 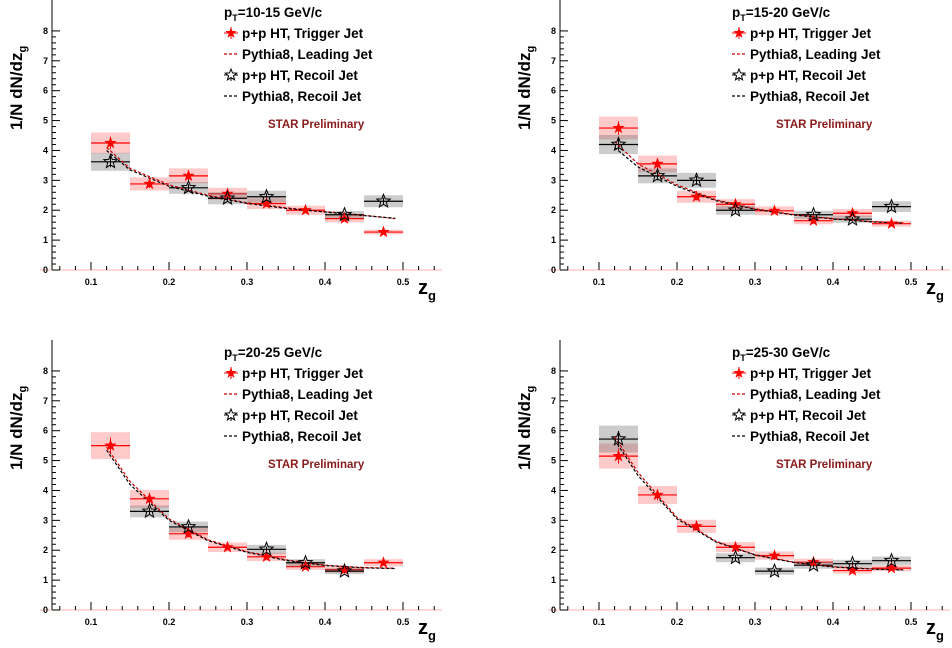 I want to click on x-tick-label: 0.1, so click(x=599, y=282).